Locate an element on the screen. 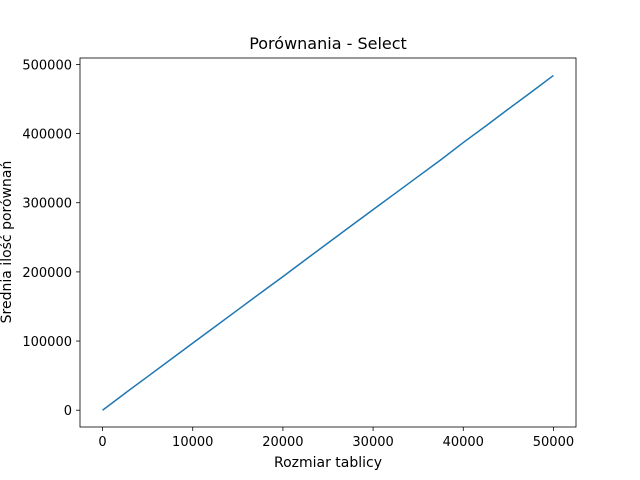  x-tick-label: 50000 is located at coordinates (553, 442).